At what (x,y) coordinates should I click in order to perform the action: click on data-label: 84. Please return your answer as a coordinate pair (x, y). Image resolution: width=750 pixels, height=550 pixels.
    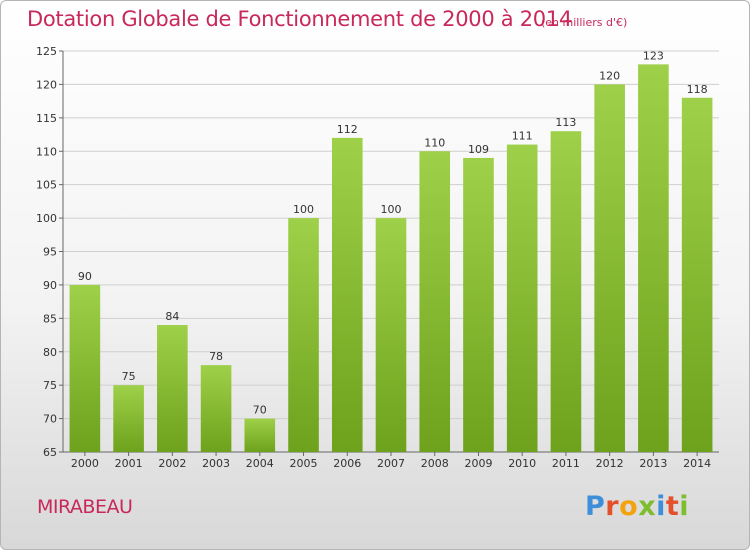
    Looking at the image, I should click on (172, 316).